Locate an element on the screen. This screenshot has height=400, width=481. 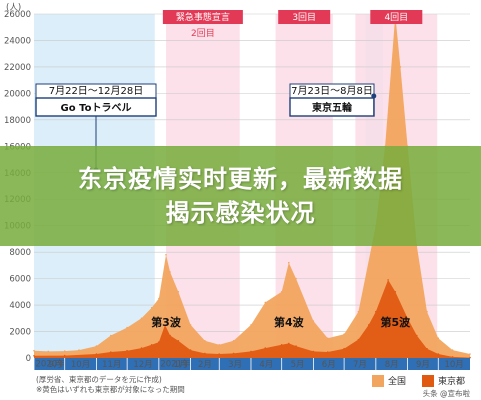
x-axis-bar is located at coordinates (252, 364).